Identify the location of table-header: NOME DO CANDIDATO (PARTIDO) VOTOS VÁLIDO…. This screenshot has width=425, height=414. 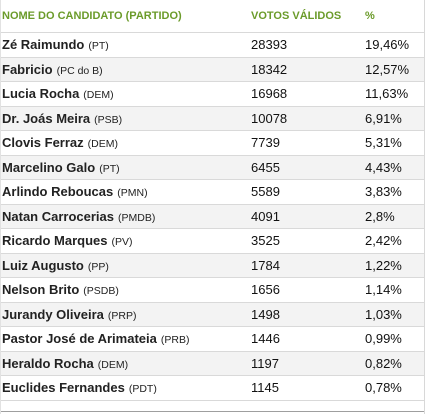
(212, 16).